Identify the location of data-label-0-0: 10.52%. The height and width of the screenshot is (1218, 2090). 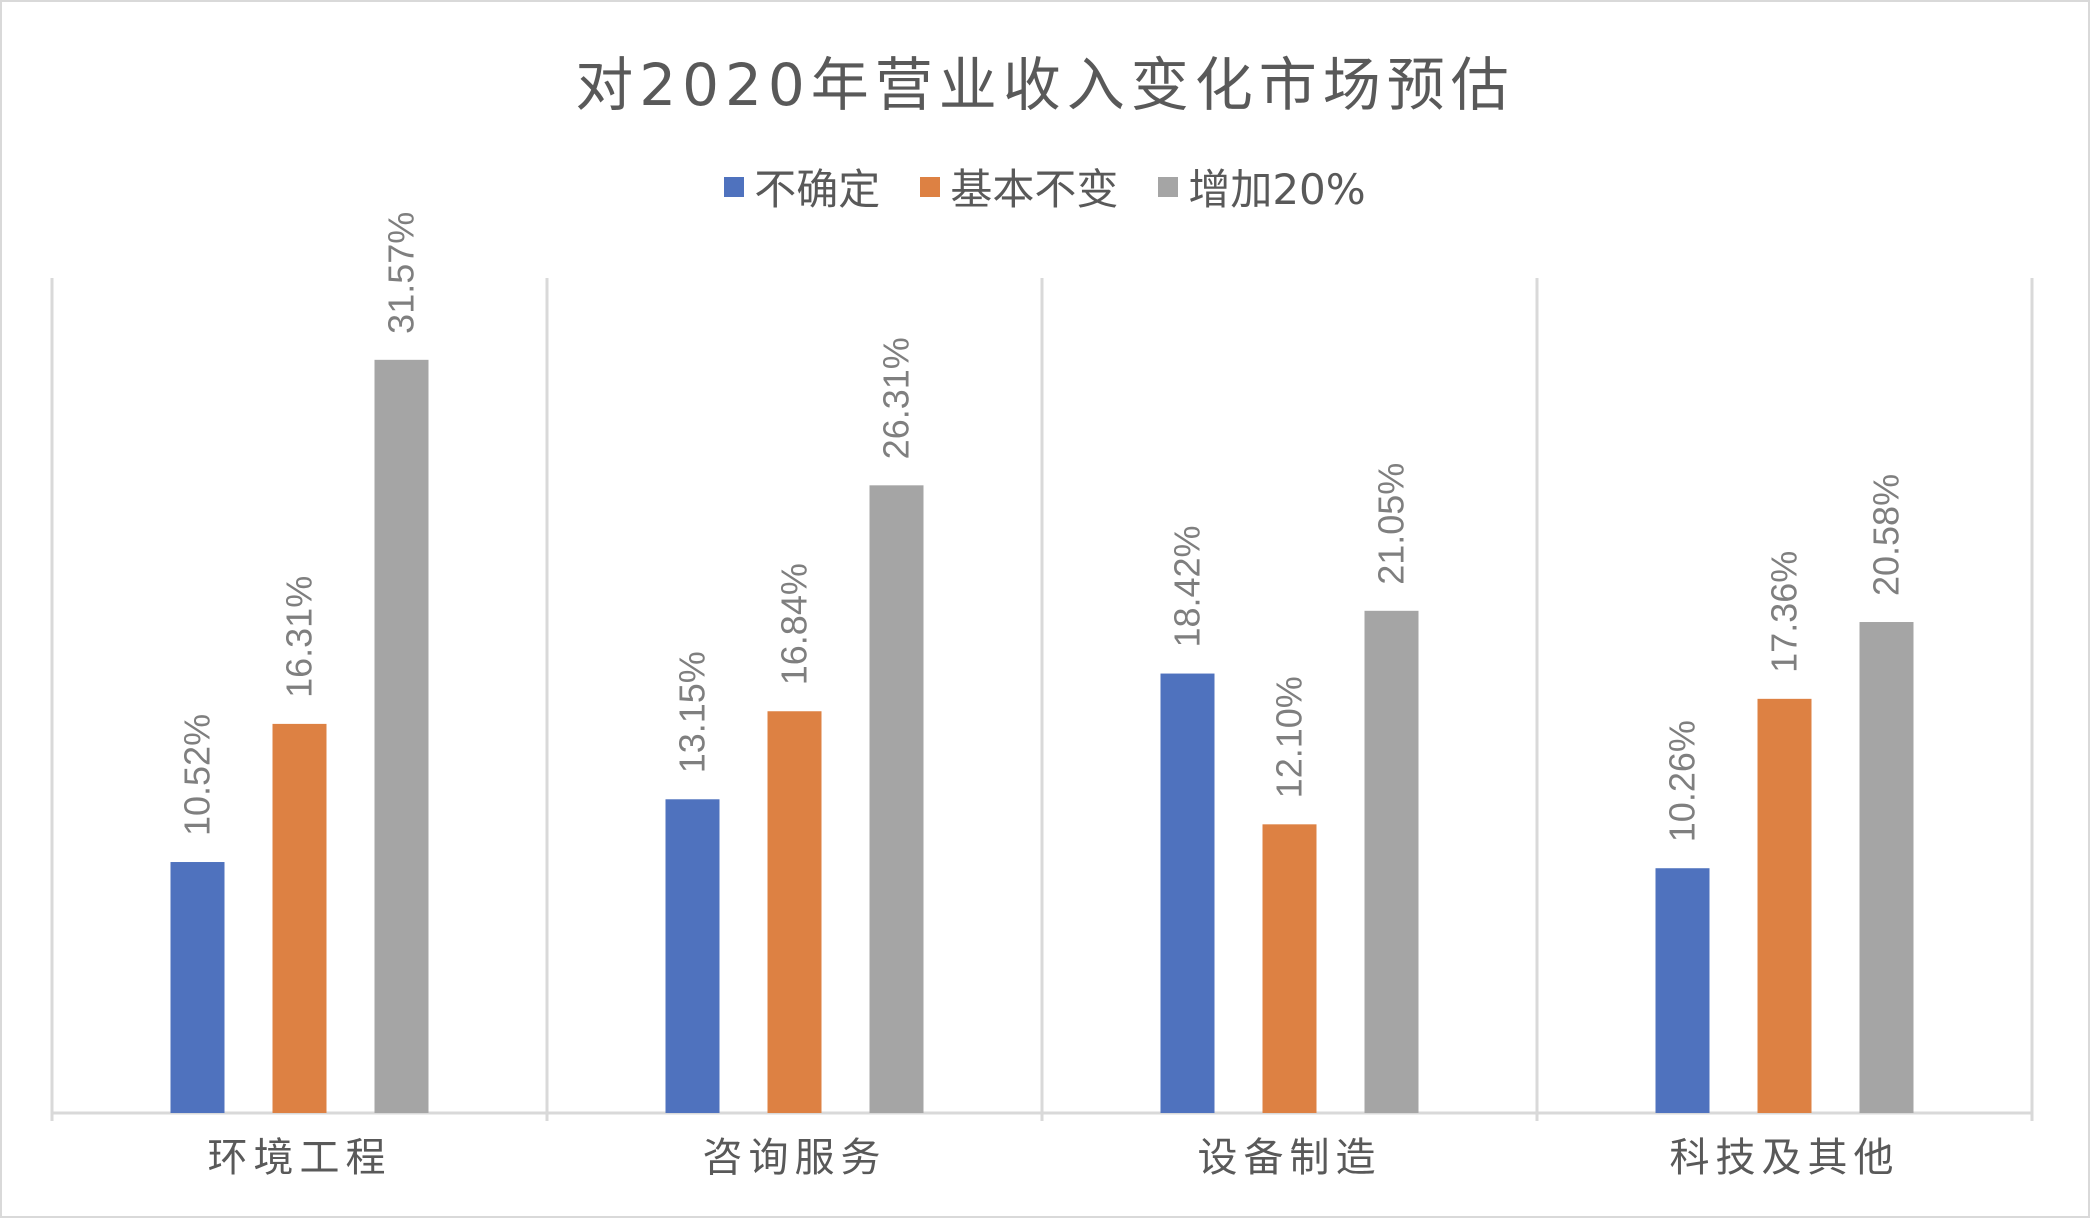
(197, 775).